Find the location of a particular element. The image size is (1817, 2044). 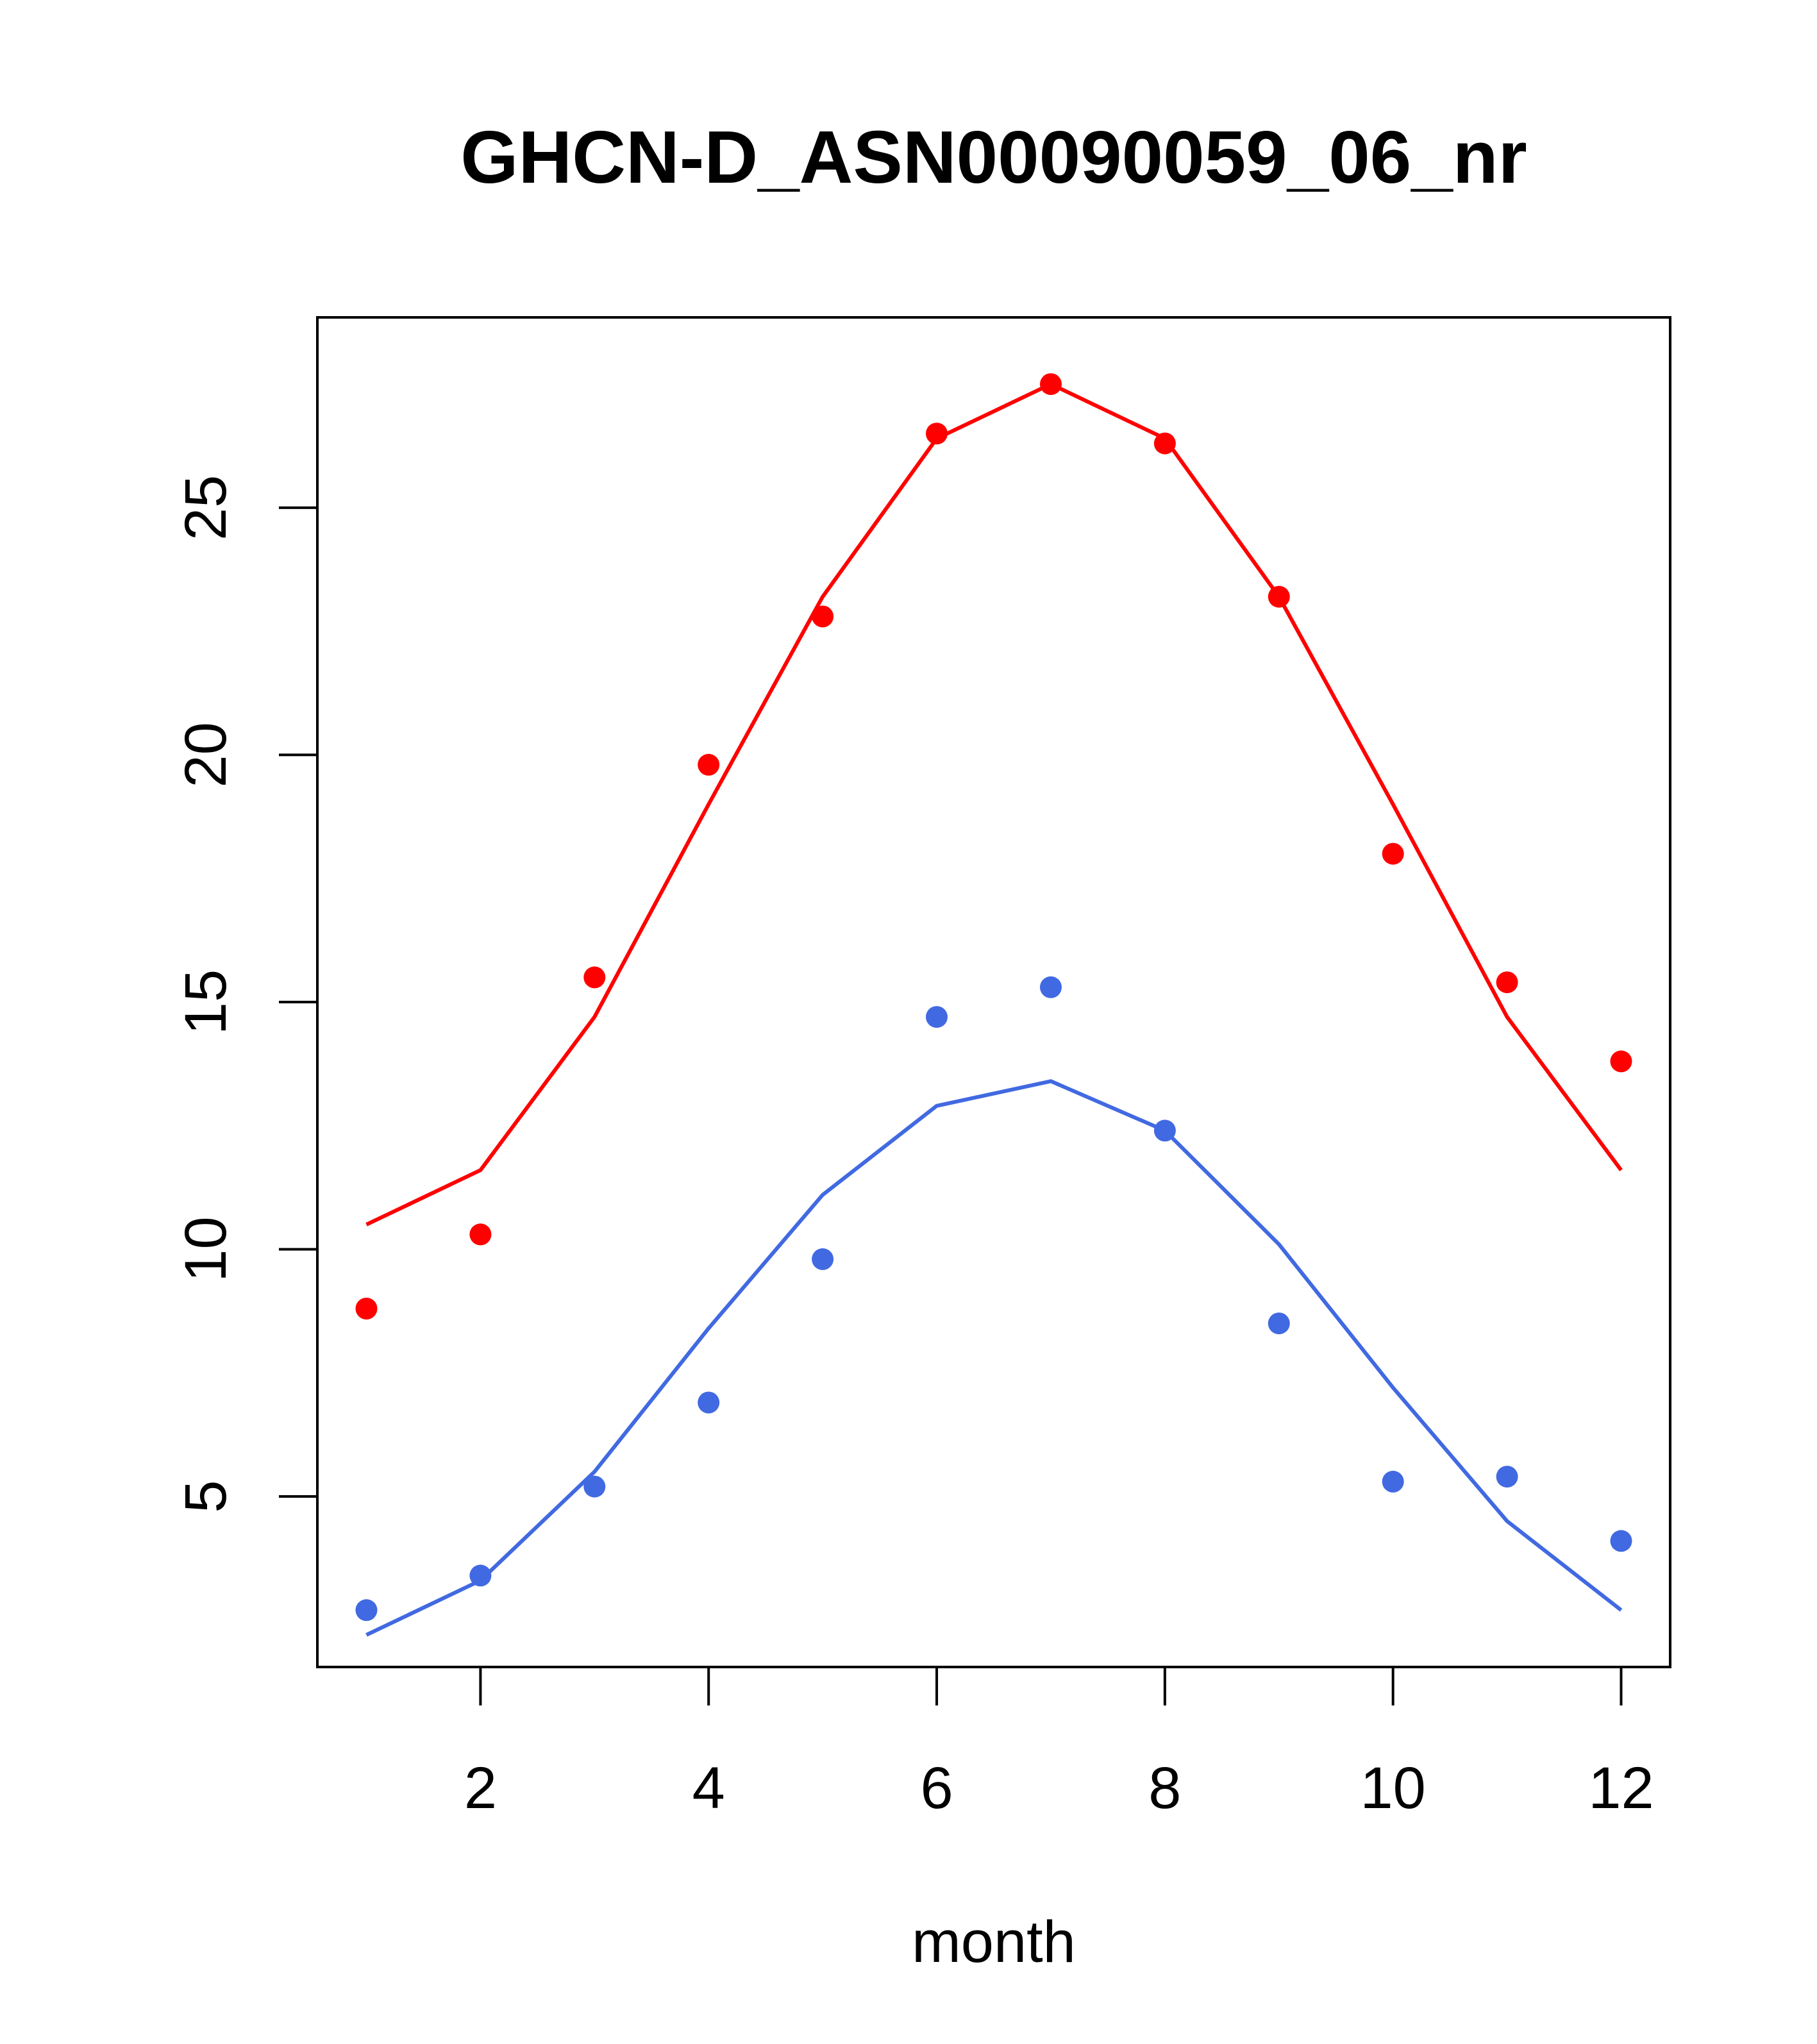

x-tick-label: 2 is located at coordinates (481, 1788).